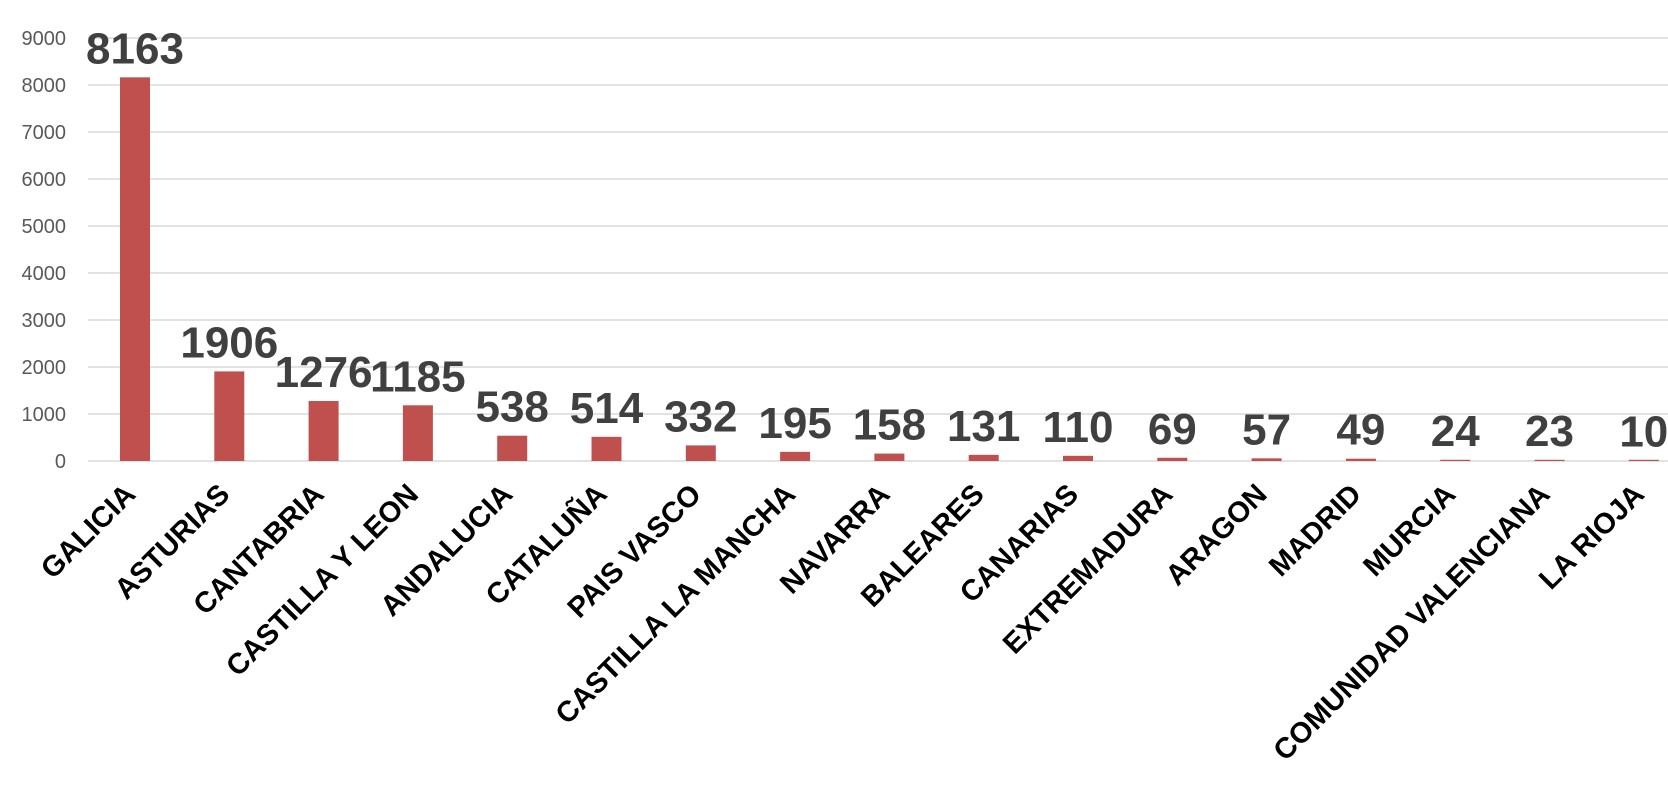 The image size is (1668, 800). What do you see at coordinates (1266, 429) in the screenshot?
I see `data-label: 57` at bounding box center [1266, 429].